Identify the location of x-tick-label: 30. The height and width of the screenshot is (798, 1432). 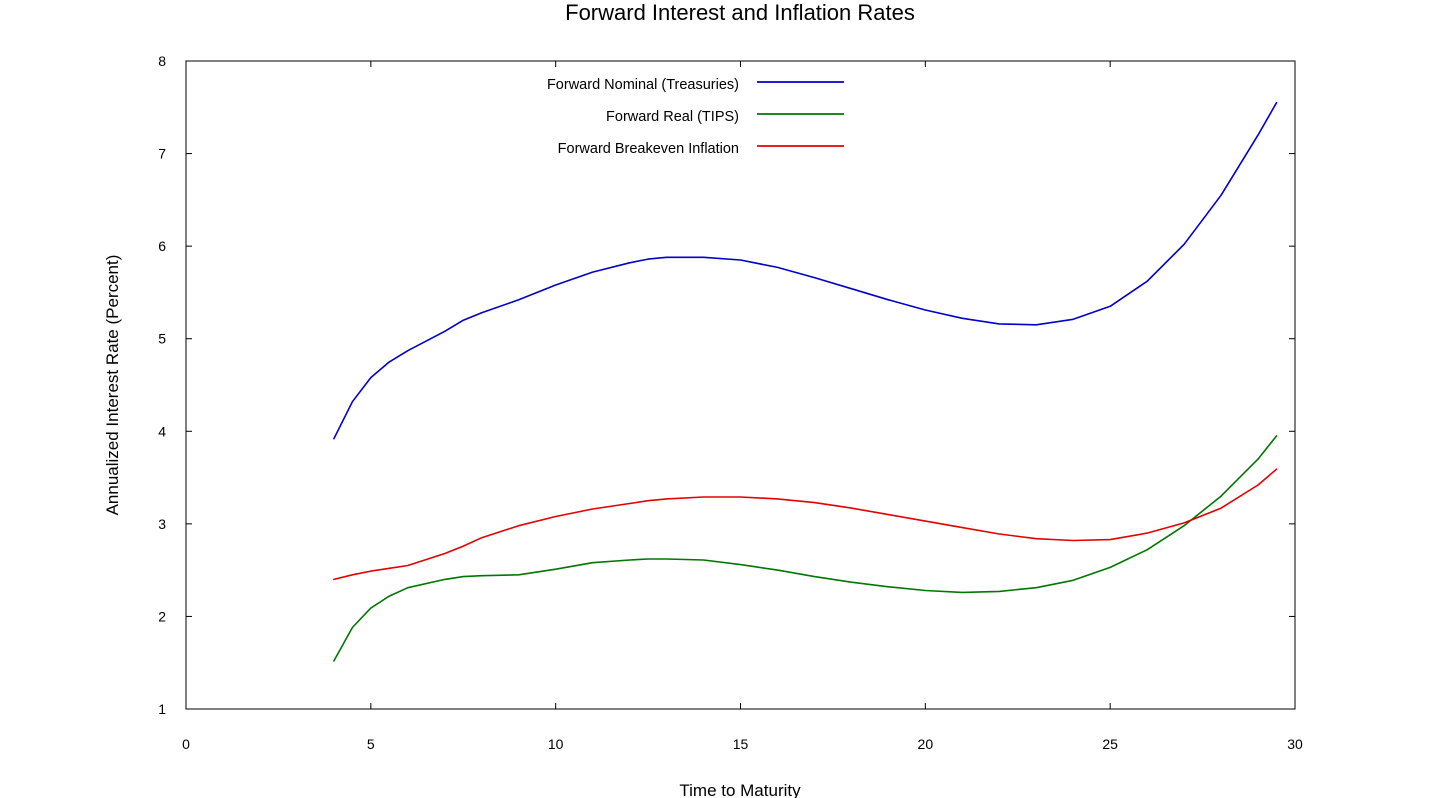
(1295, 744).